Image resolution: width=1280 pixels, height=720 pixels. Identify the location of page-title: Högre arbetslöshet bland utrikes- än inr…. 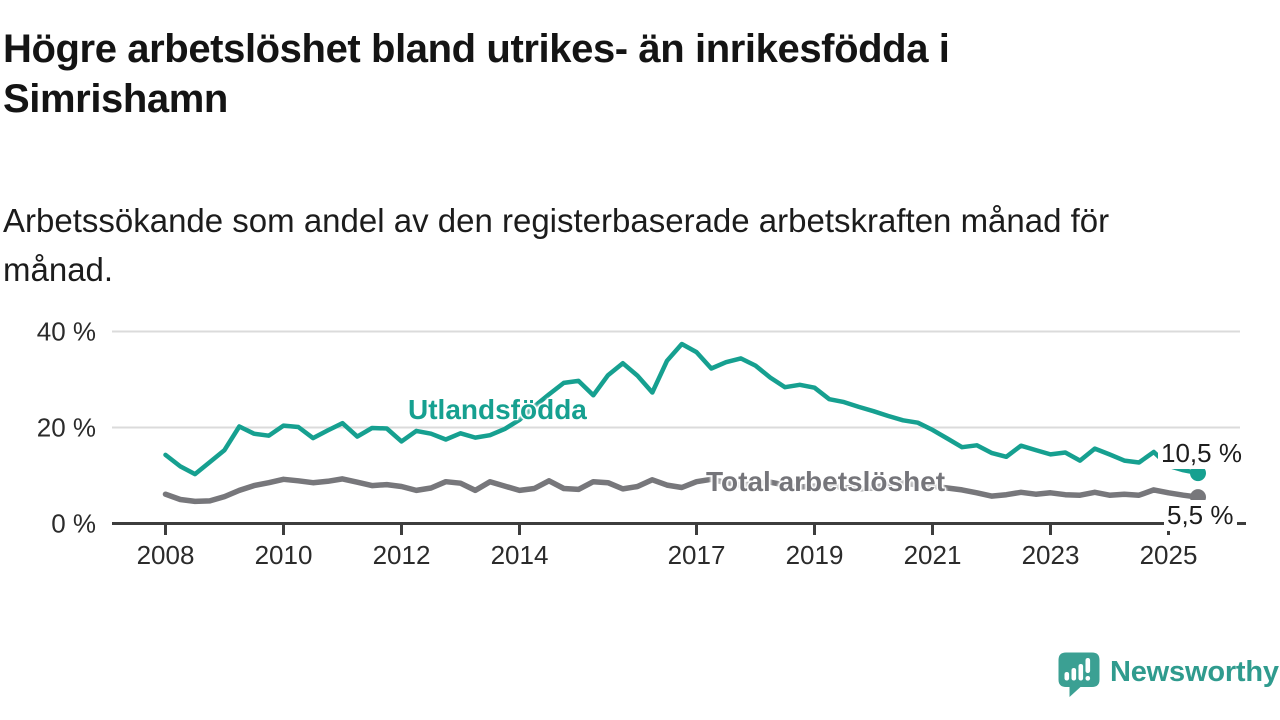
(476, 74).